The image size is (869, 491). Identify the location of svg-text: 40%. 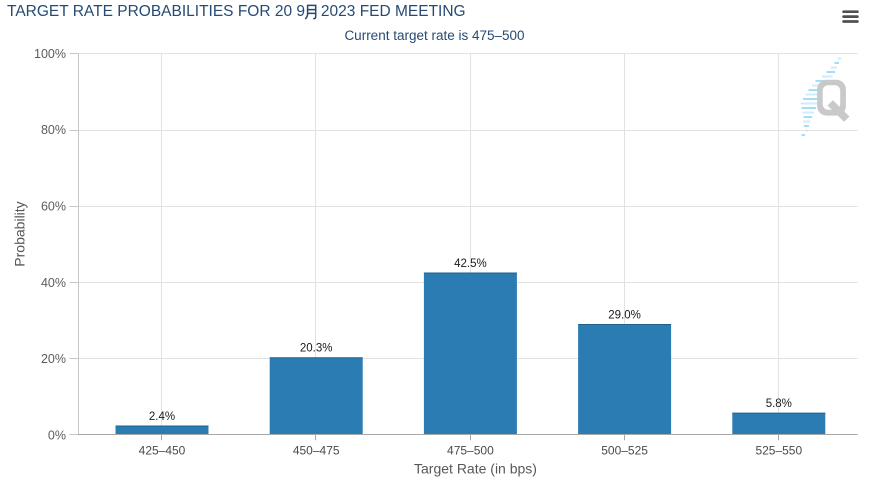
(53, 283).